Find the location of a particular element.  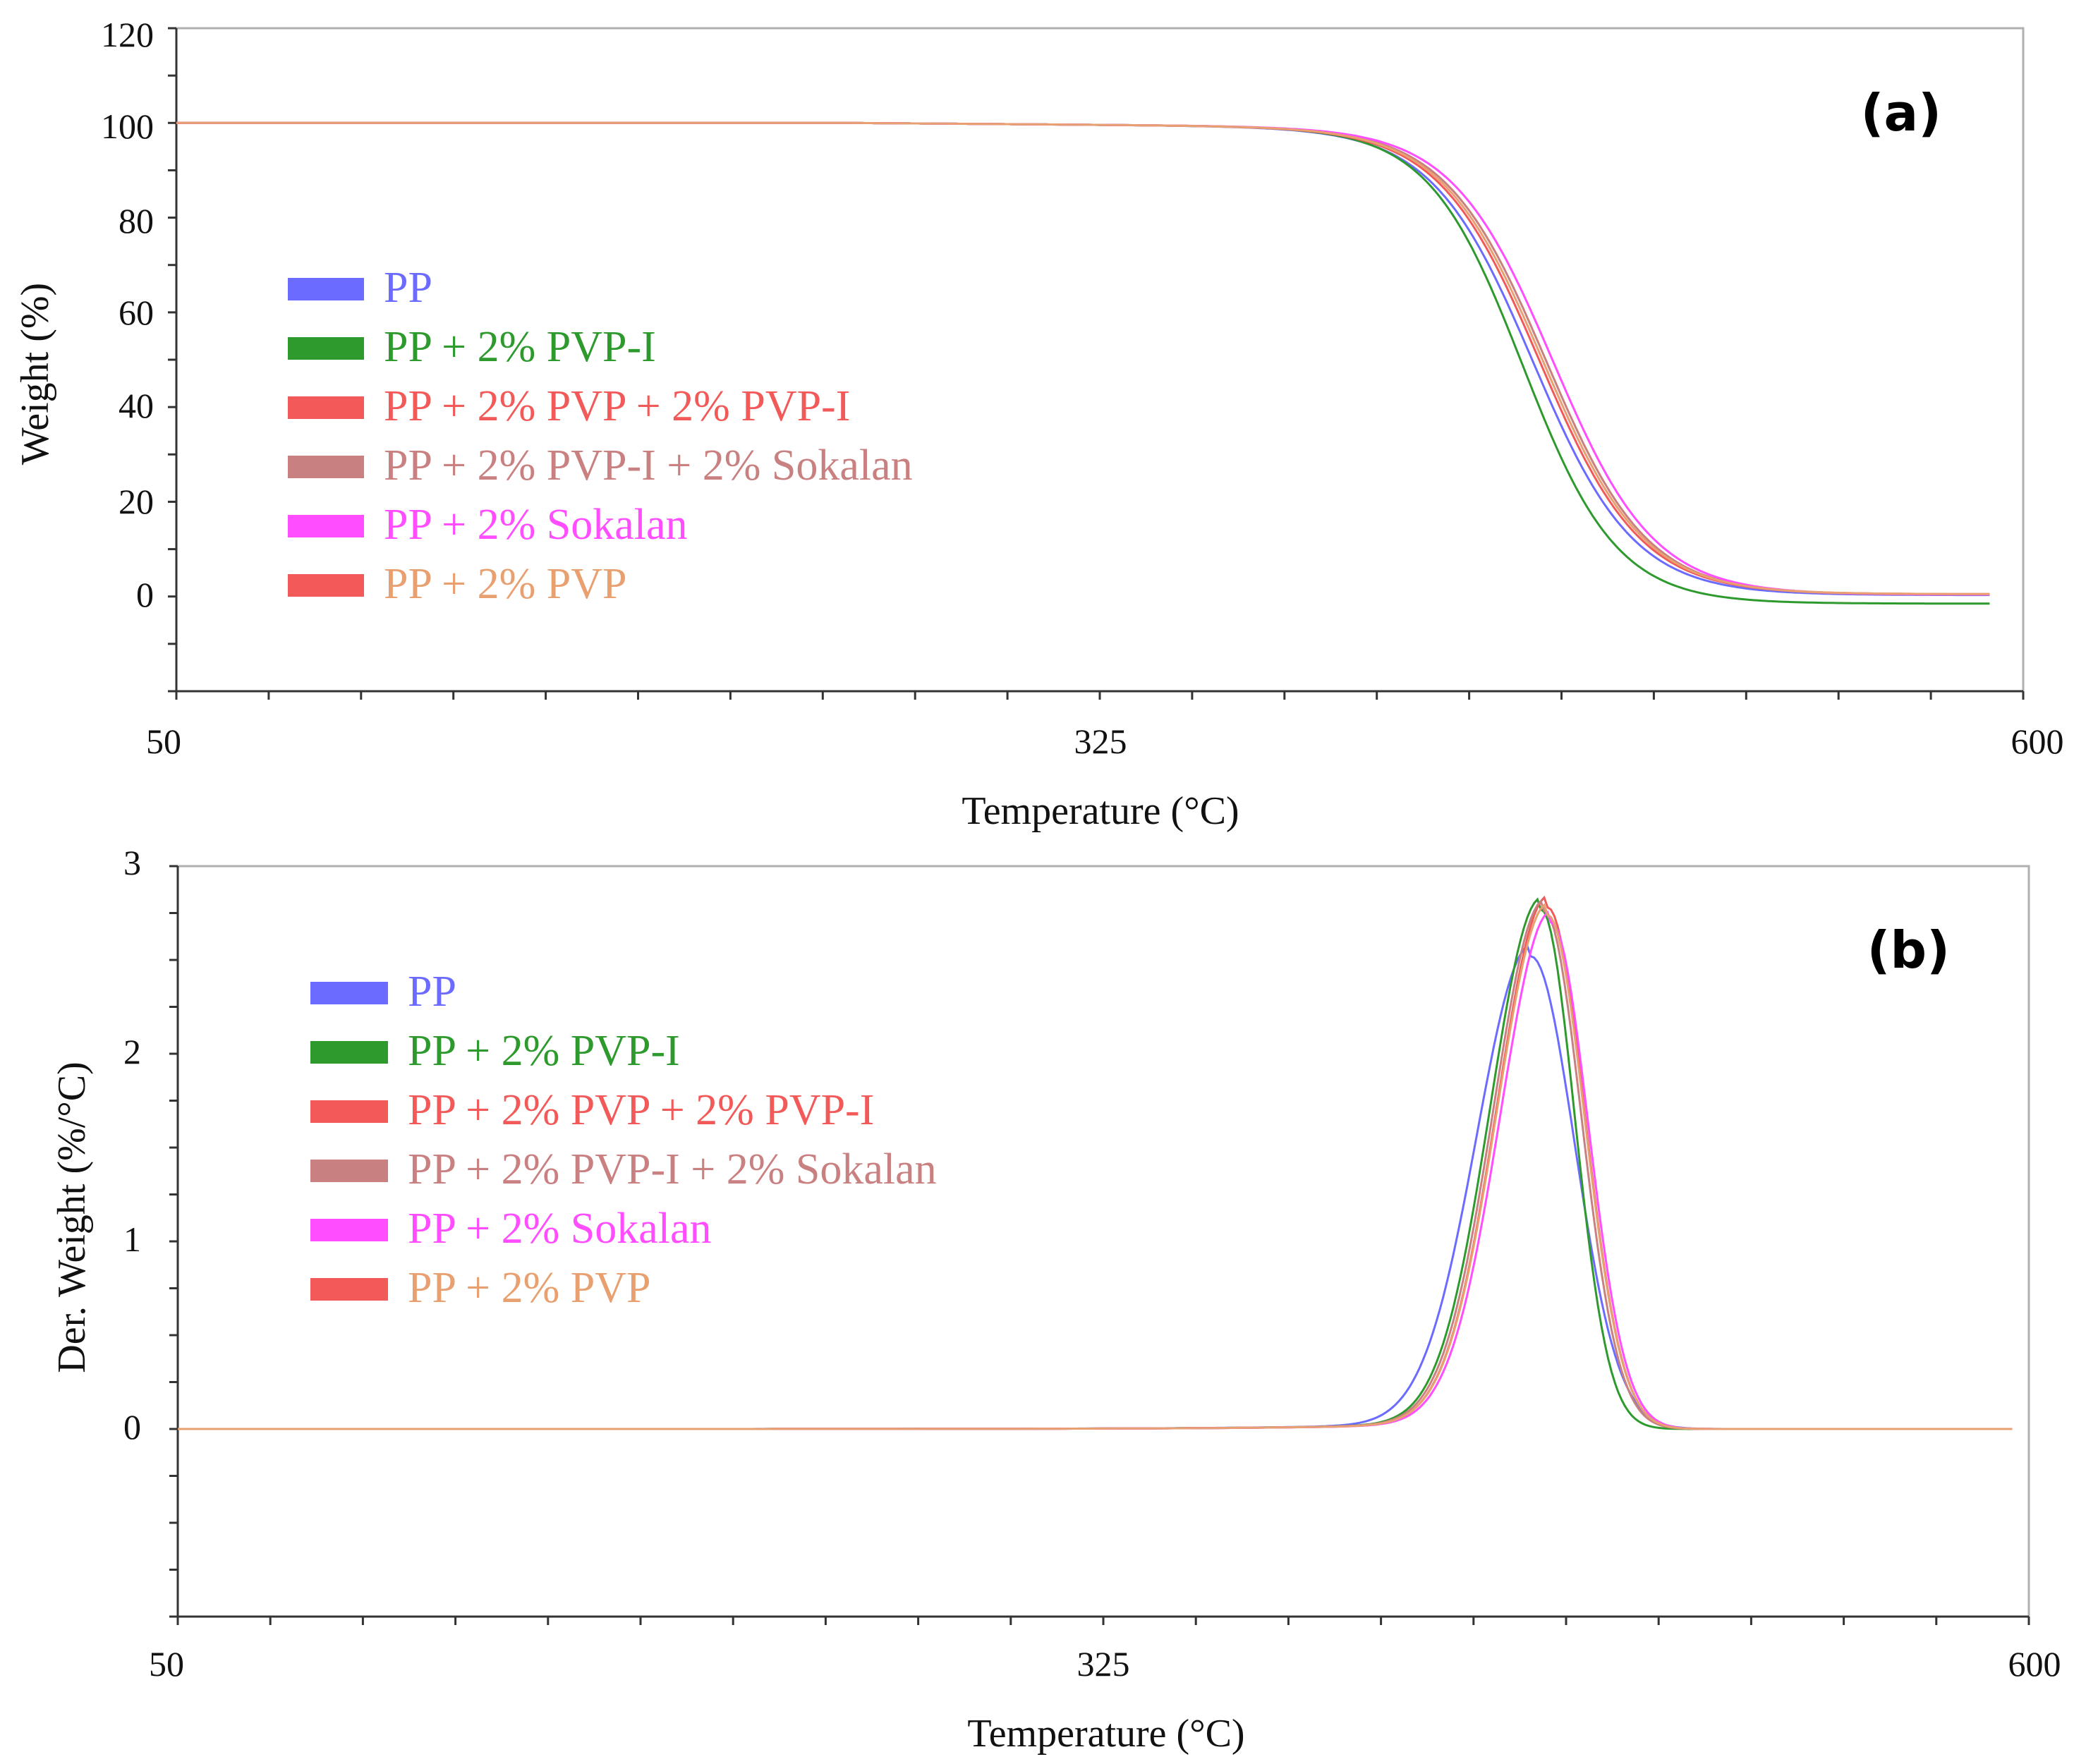

panel-b-y-tick-label: 2 is located at coordinates (132, 1052).